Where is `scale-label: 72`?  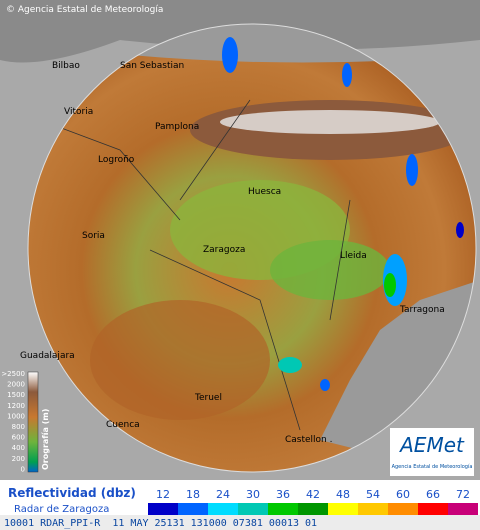
scale-label: 72 is located at coordinates (463, 494).